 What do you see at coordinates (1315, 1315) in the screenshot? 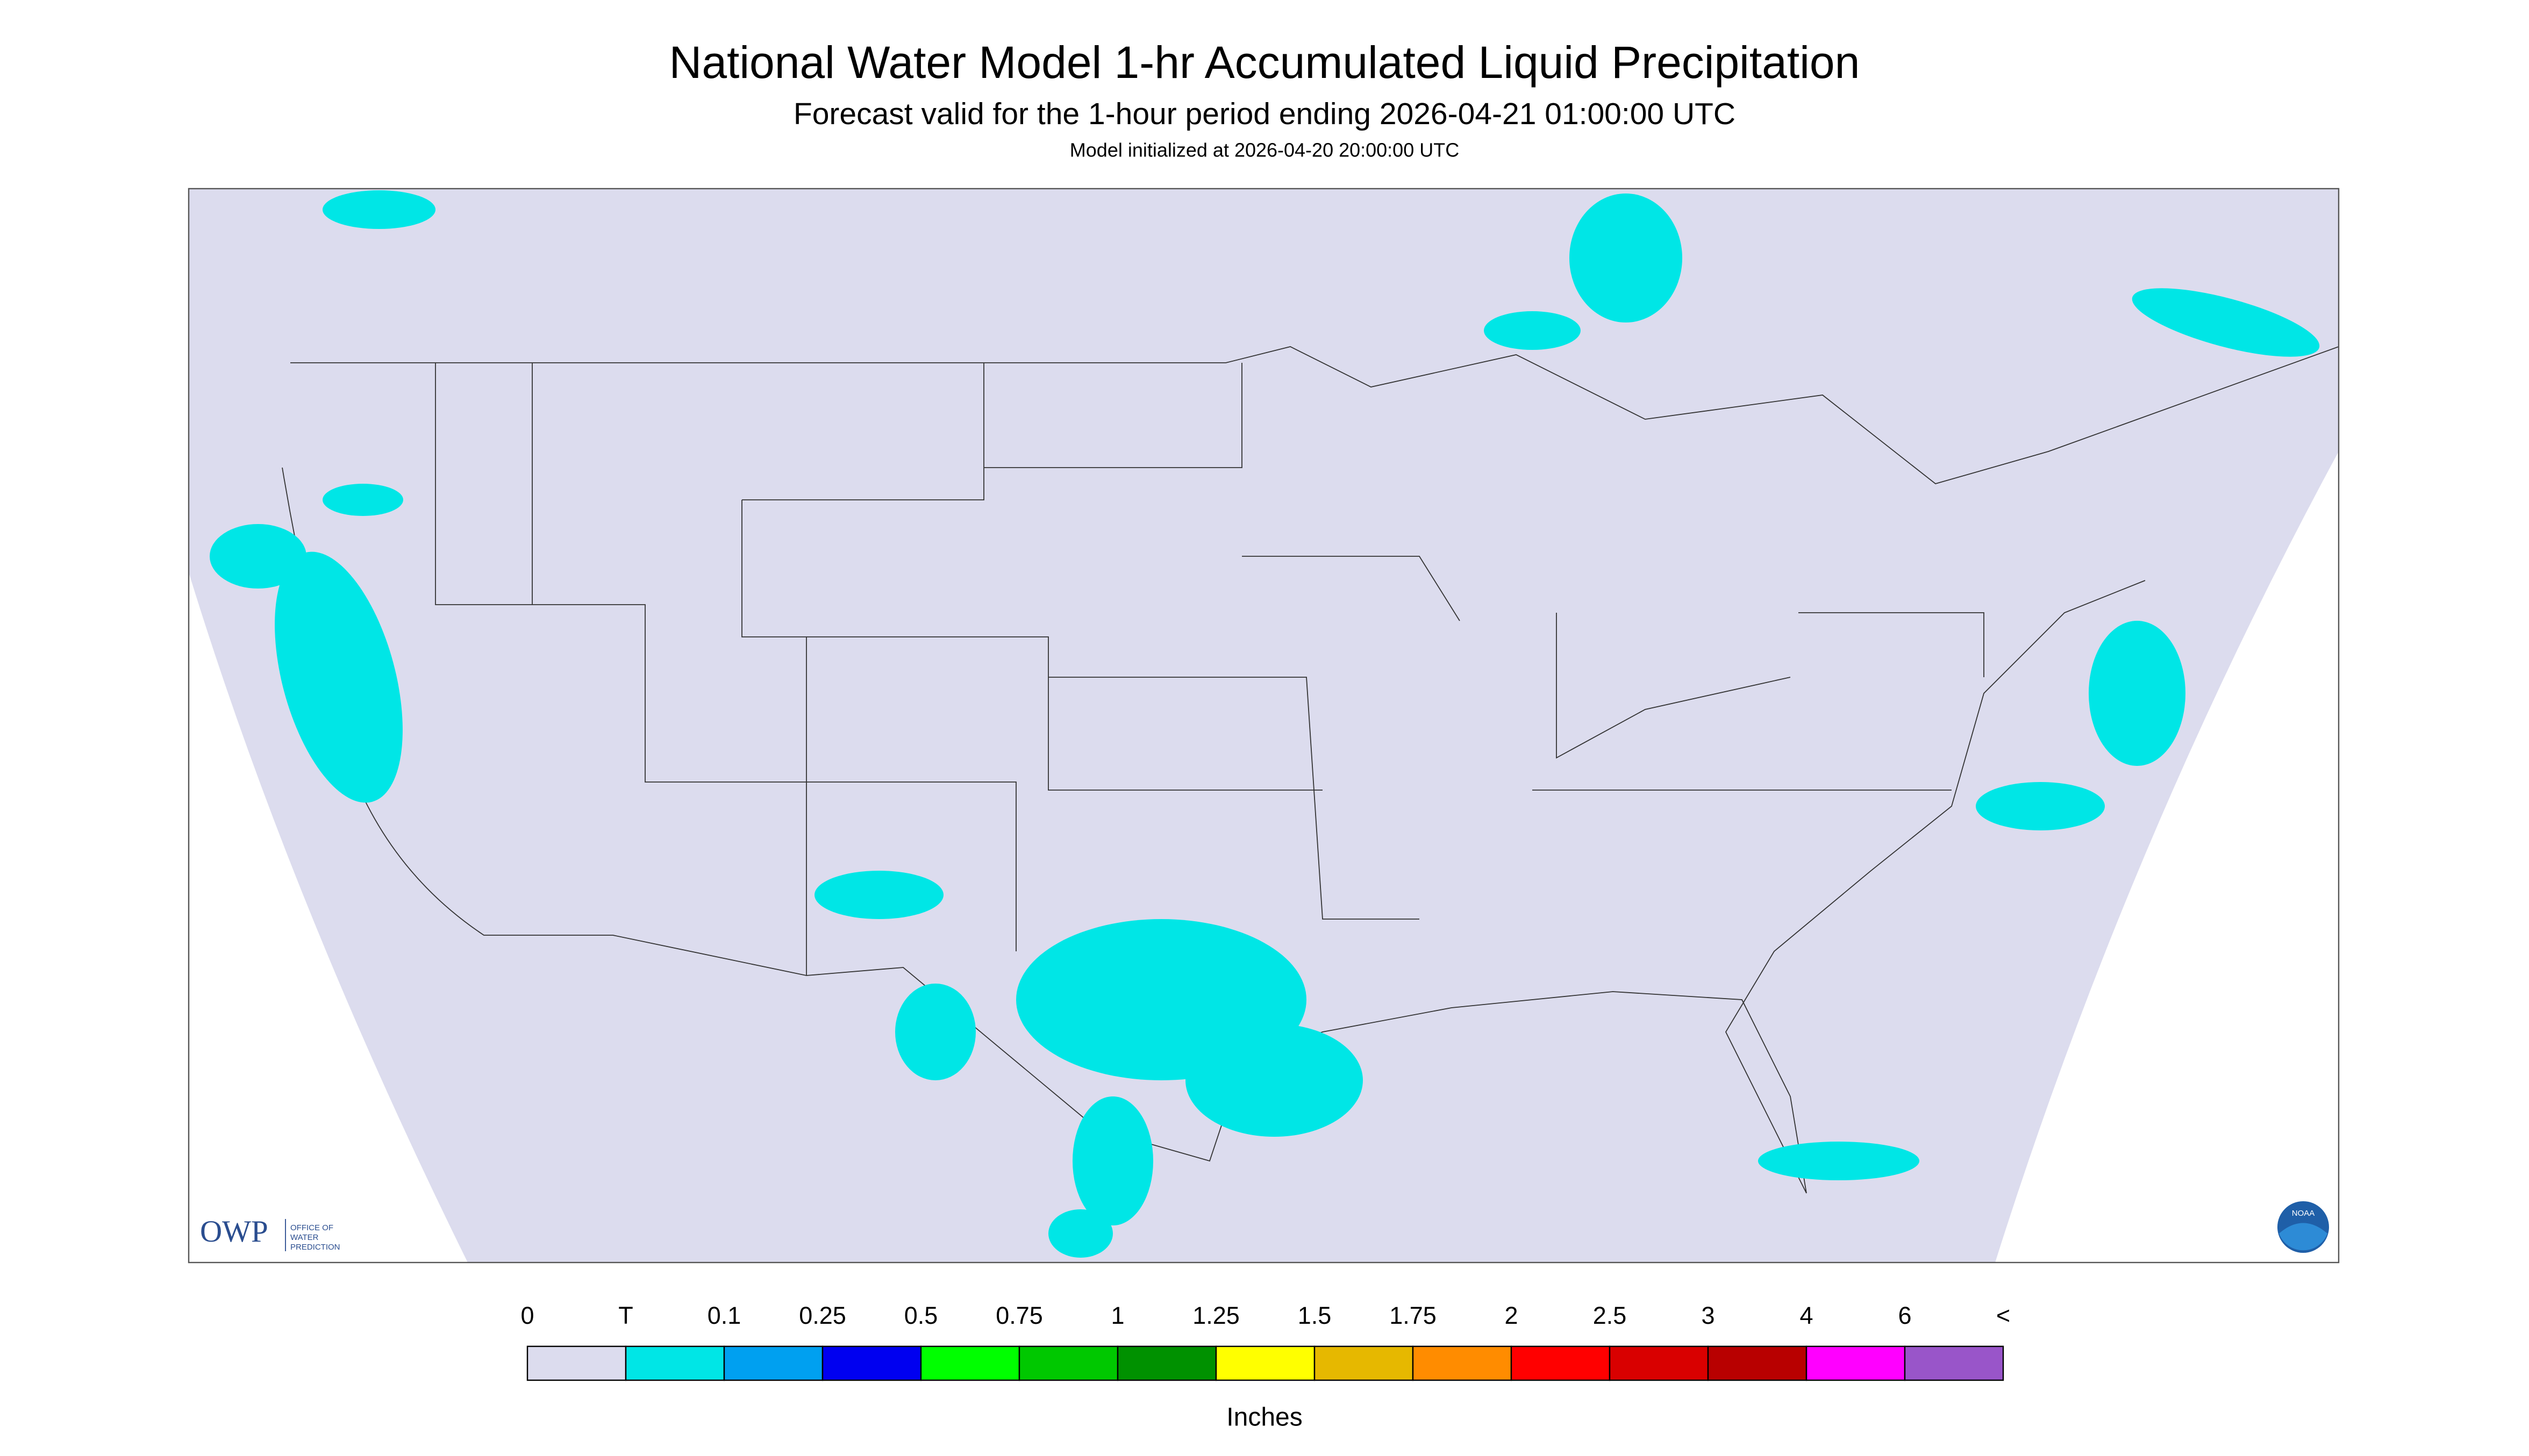
I see `legend-label: 1.5` at bounding box center [1315, 1315].